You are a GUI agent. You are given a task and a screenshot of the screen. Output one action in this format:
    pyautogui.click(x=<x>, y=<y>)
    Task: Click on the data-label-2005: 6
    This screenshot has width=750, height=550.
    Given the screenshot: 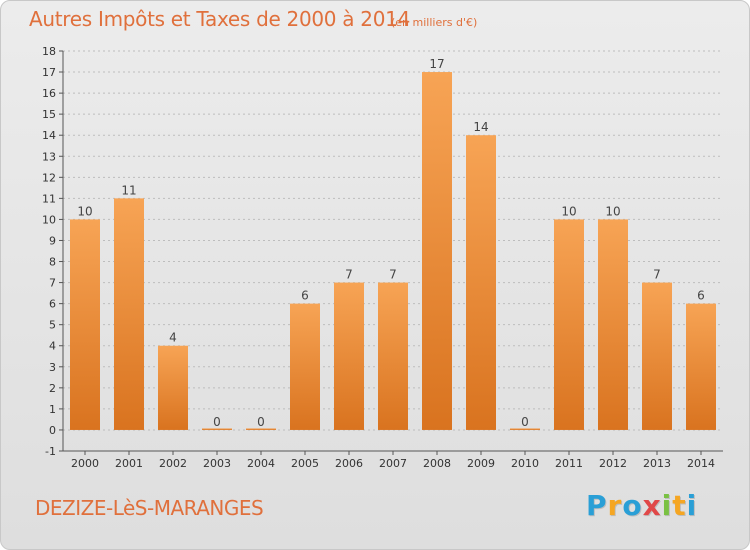 What is the action you would take?
    pyautogui.click(x=305, y=296)
    